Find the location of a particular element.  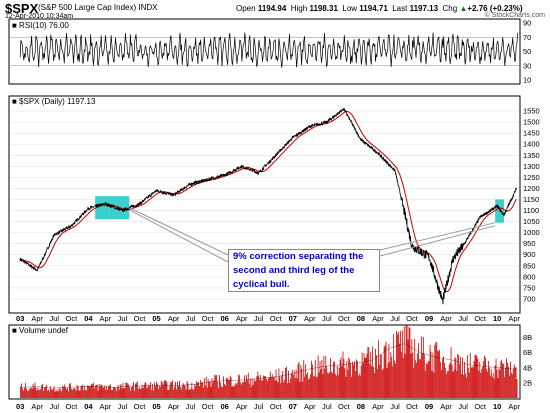

y-tick-label: 1250 is located at coordinates (531, 177).